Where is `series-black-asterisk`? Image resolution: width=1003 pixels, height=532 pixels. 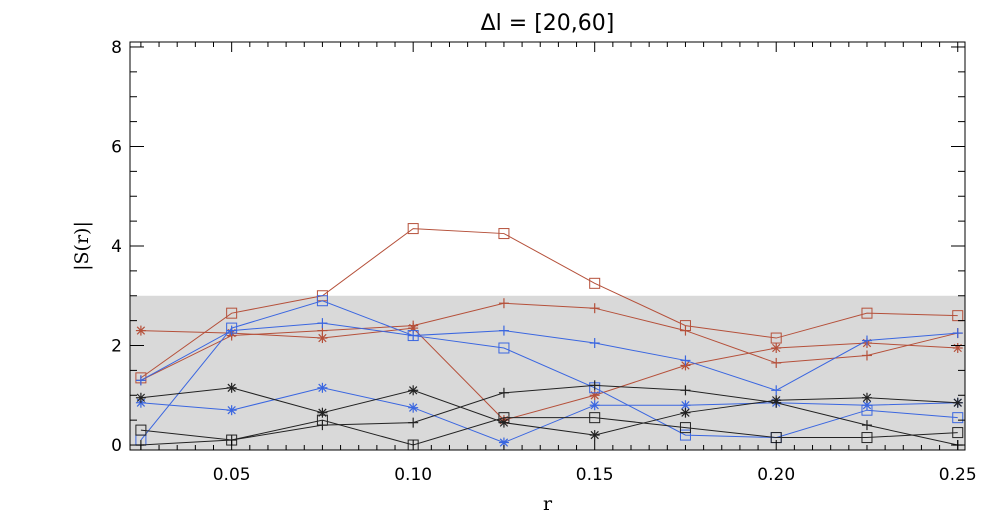
series-black-asterisk is located at coordinates (549, 411).